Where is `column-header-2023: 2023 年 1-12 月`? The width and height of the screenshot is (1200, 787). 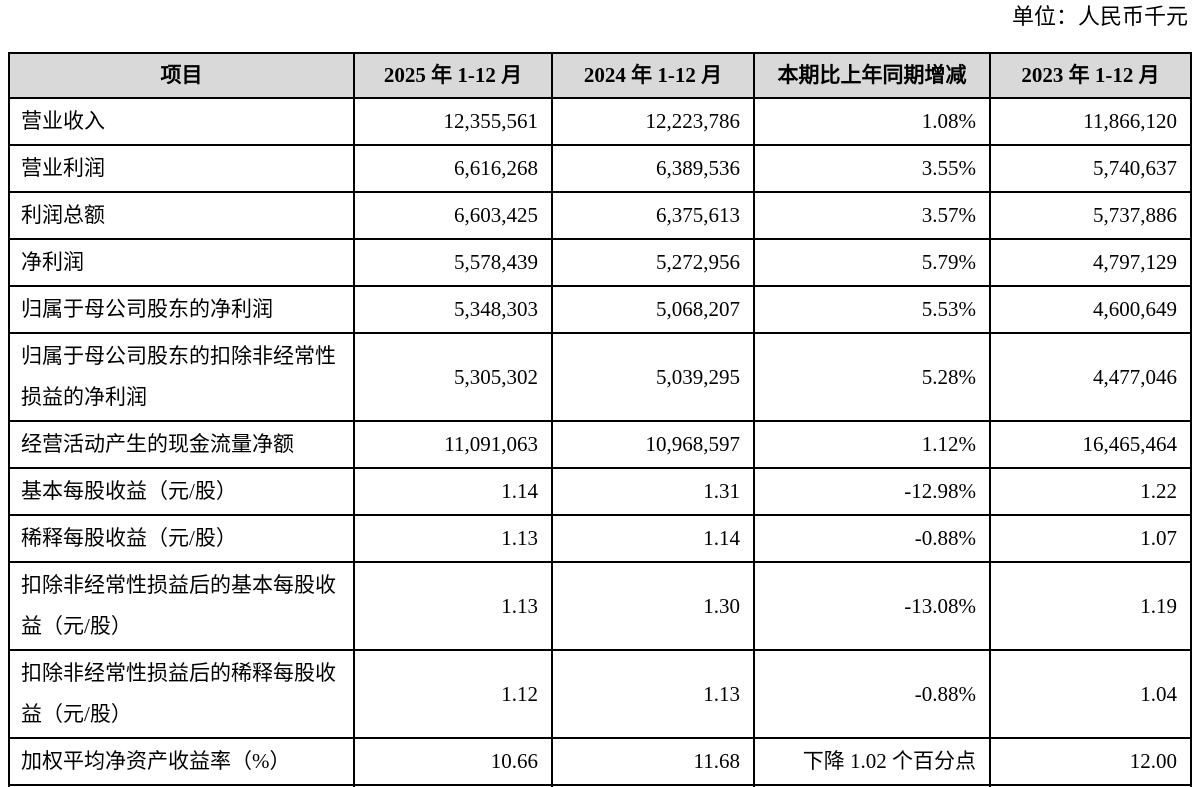 column-header-2023: 2023 年 1-12 月 is located at coordinates (1090, 75).